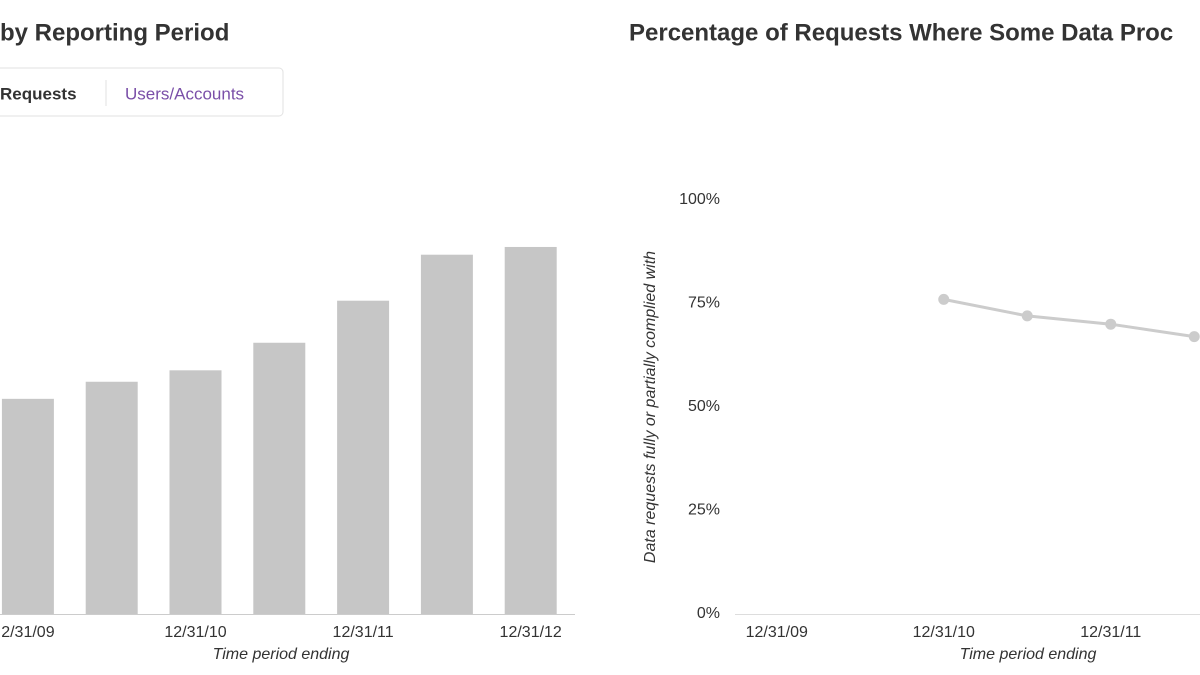 Image resolution: width=1200 pixels, height=675 pixels. Describe the element at coordinates (704, 303) in the screenshot. I see `y-tick-label: 75%` at that location.